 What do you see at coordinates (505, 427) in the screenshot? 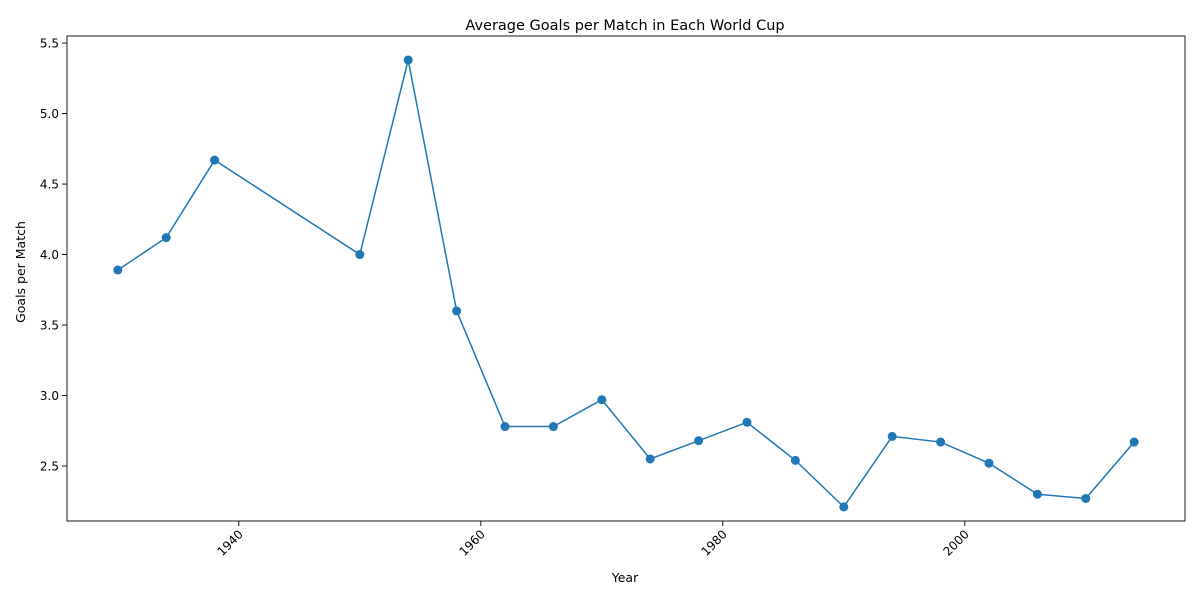
I see `data-point-1962` at bounding box center [505, 427].